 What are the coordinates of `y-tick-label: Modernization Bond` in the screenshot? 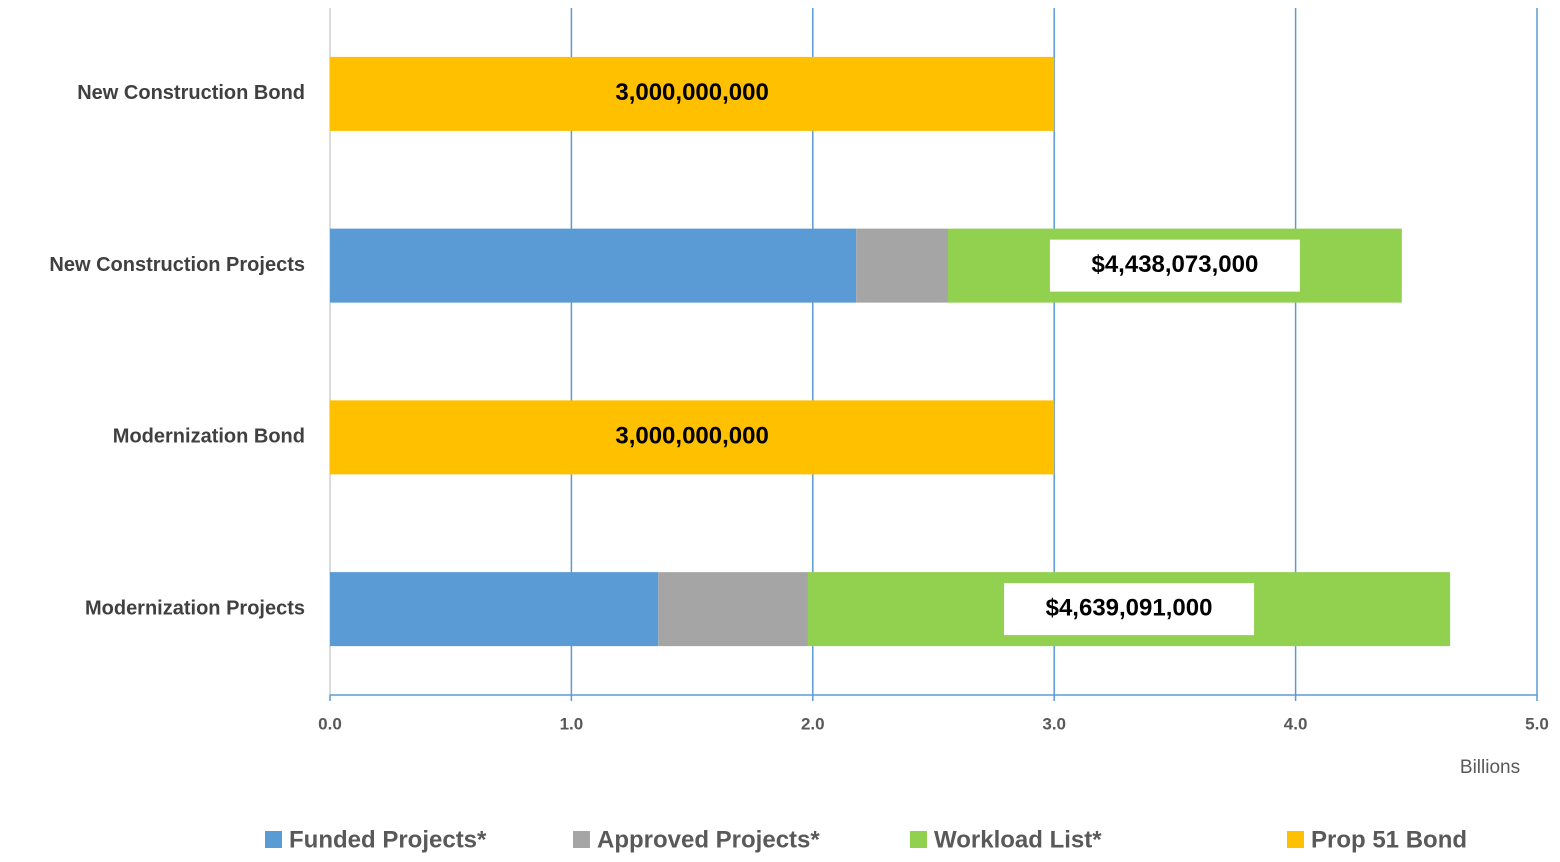 It's located at (209, 437).